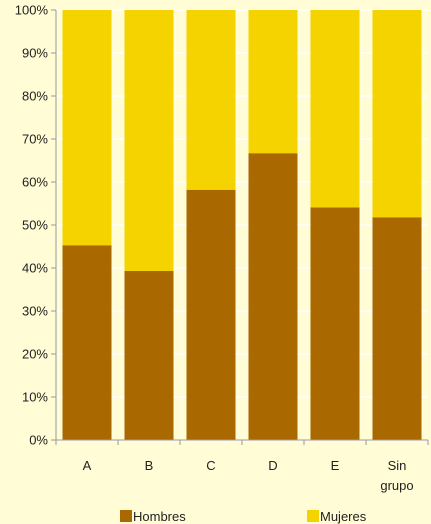 The width and height of the screenshot is (431, 524). I want to click on y-tick-labels: 0% 10% 20% 30% 40% 50% 60% 70% 80% 90% 100%, so click(32, 225).